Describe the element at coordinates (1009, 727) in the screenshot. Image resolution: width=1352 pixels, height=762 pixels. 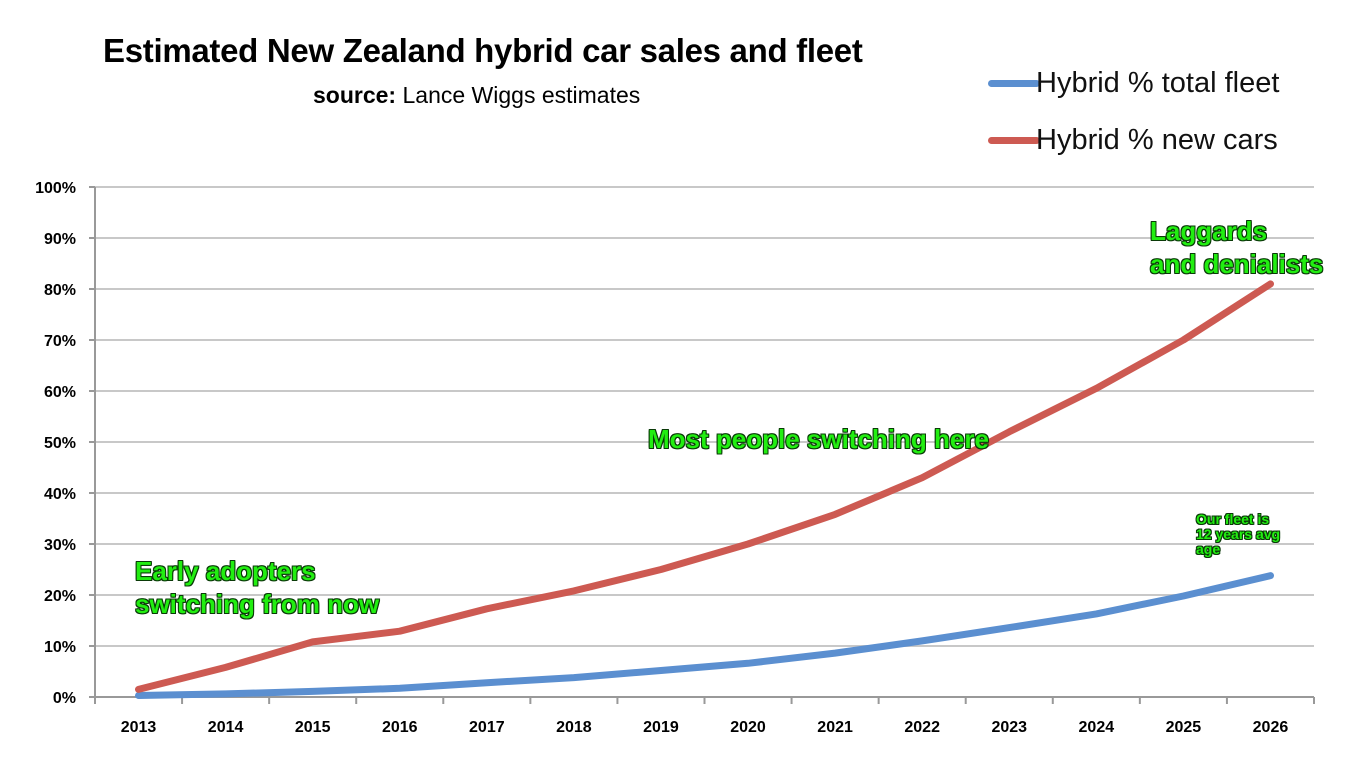
I see `x-tick-label: 2023` at that location.